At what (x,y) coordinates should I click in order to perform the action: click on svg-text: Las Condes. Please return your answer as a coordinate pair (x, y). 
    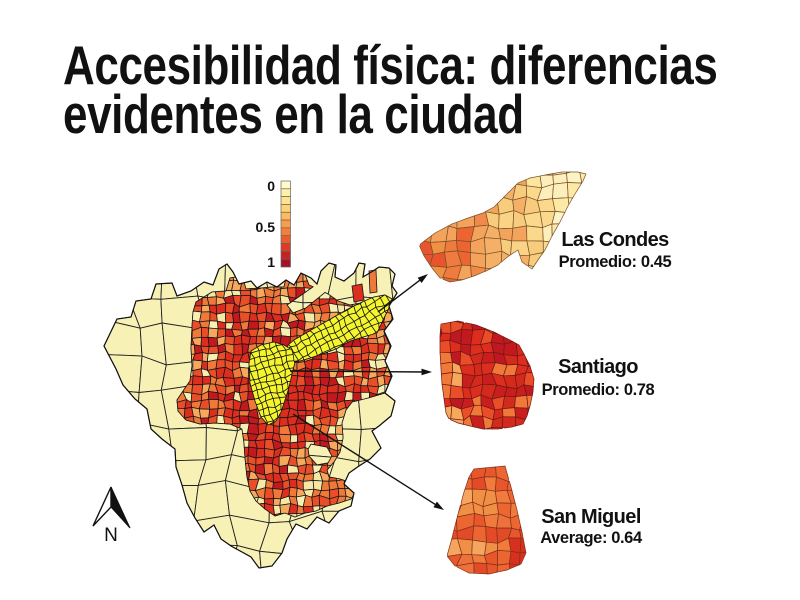
    Looking at the image, I should click on (615, 240).